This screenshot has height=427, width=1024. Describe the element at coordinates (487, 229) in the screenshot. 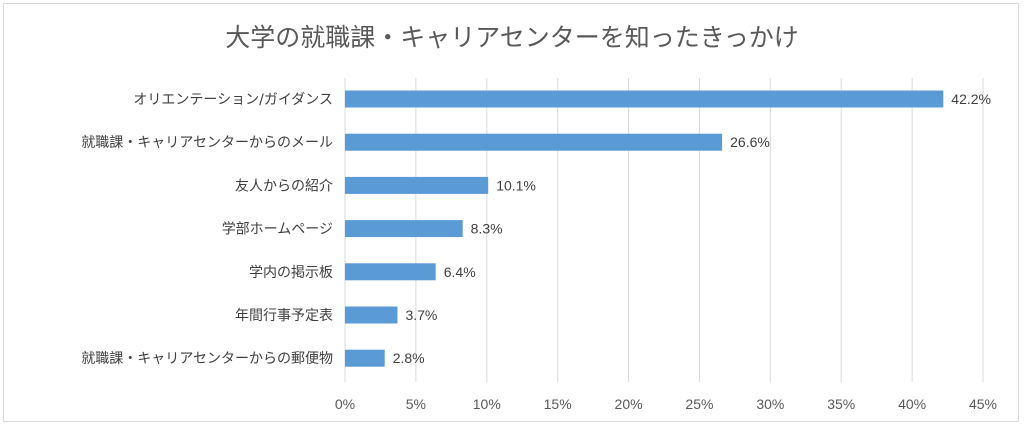

I see `data-label: 8.3%` at that location.